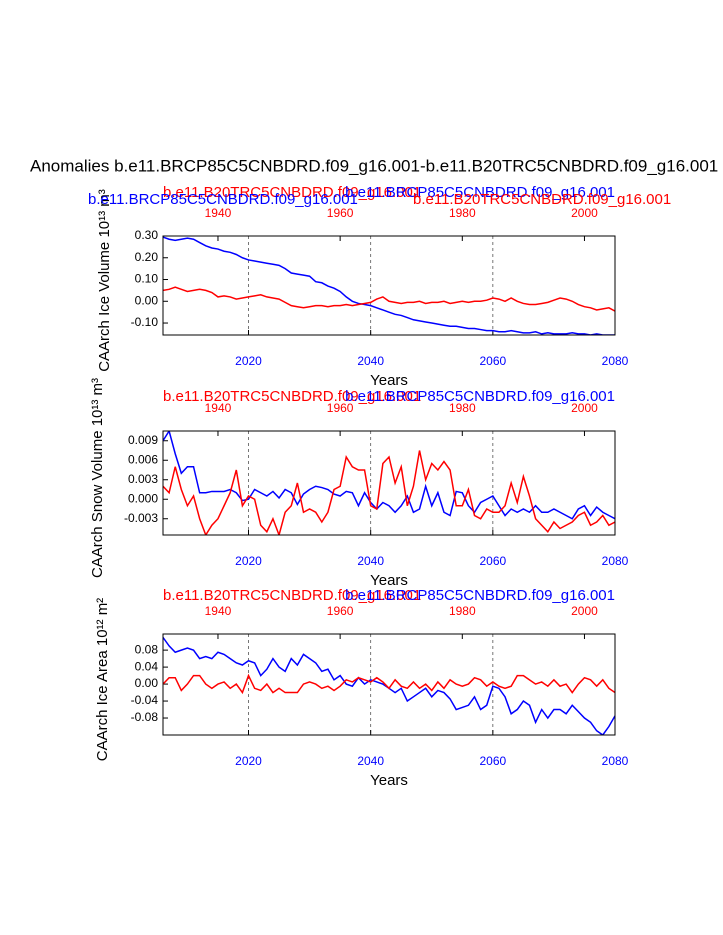  I want to click on y-axis-title: CAArch Snow Volume 10¹³ m³, so click(97, 478).